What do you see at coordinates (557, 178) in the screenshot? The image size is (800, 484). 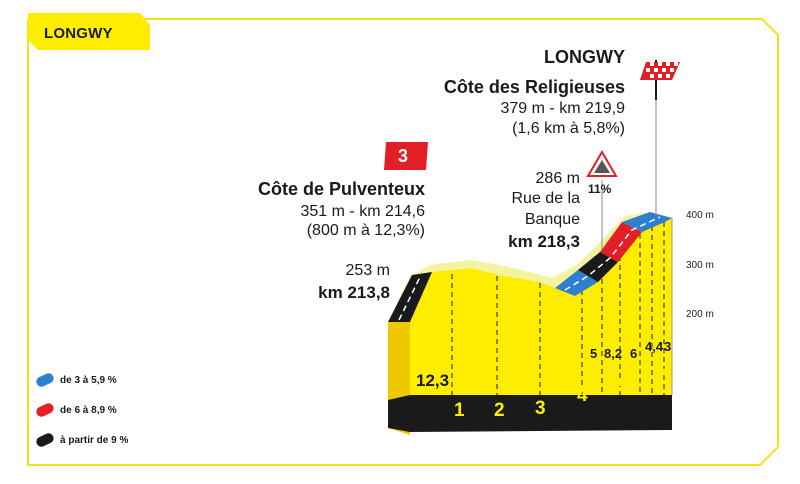 I see `steep-altitude: 286 m` at bounding box center [557, 178].